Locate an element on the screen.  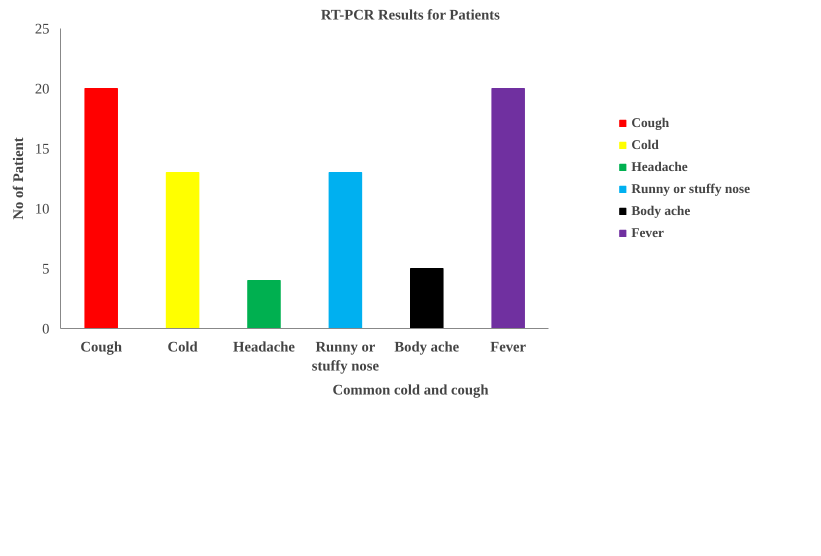
y-tick-label: 5 is located at coordinates (46, 270).